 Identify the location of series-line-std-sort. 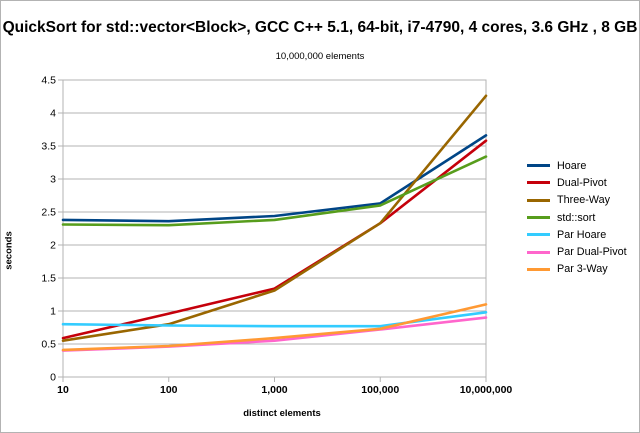
(274, 191).